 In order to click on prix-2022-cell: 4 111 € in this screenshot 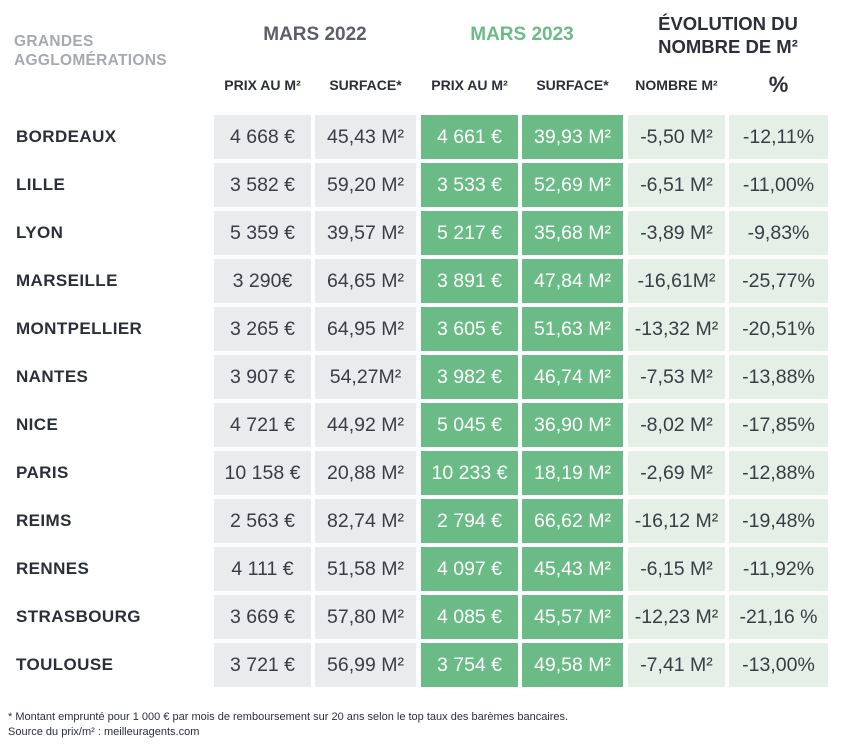, I will do `click(262, 569)`.